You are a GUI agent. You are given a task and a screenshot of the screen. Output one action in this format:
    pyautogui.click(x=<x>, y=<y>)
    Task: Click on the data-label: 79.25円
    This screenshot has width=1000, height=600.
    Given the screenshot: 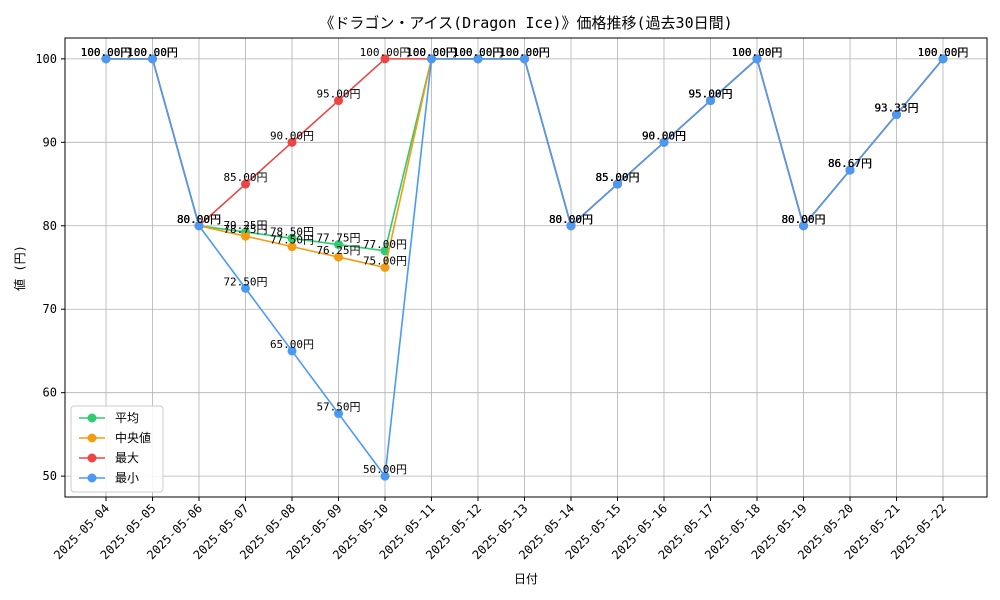 What is the action you would take?
    pyautogui.click(x=245, y=225)
    